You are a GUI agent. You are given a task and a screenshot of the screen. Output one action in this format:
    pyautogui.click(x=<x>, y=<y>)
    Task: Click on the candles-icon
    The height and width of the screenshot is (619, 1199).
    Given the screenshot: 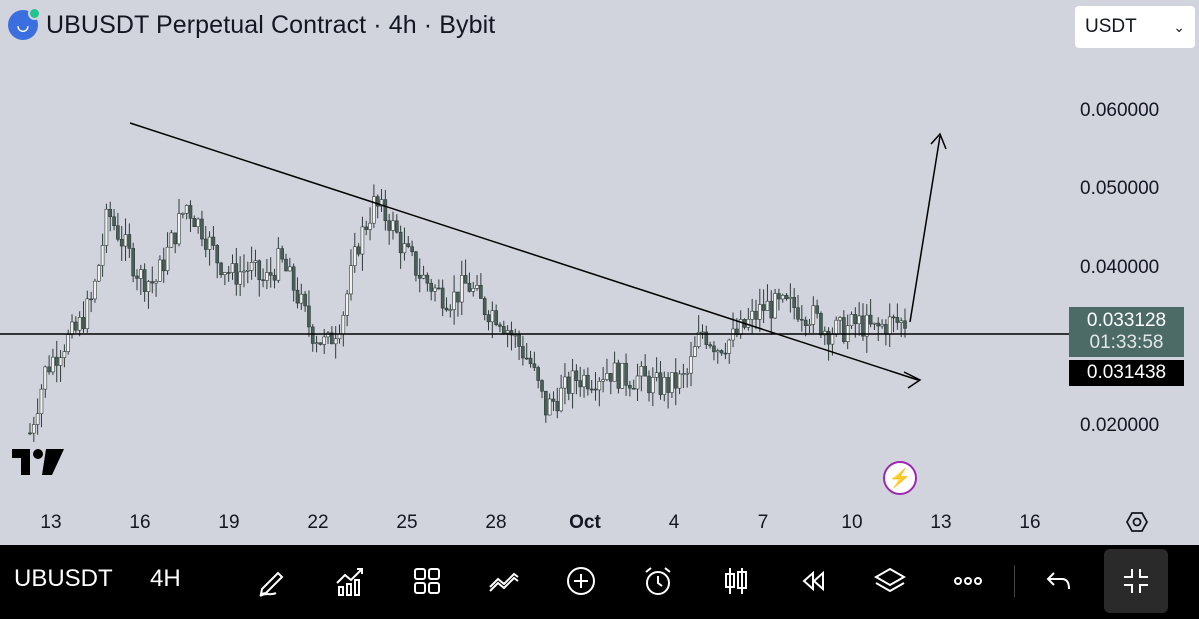 What is the action you would take?
    pyautogui.click(x=736, y=581)
    